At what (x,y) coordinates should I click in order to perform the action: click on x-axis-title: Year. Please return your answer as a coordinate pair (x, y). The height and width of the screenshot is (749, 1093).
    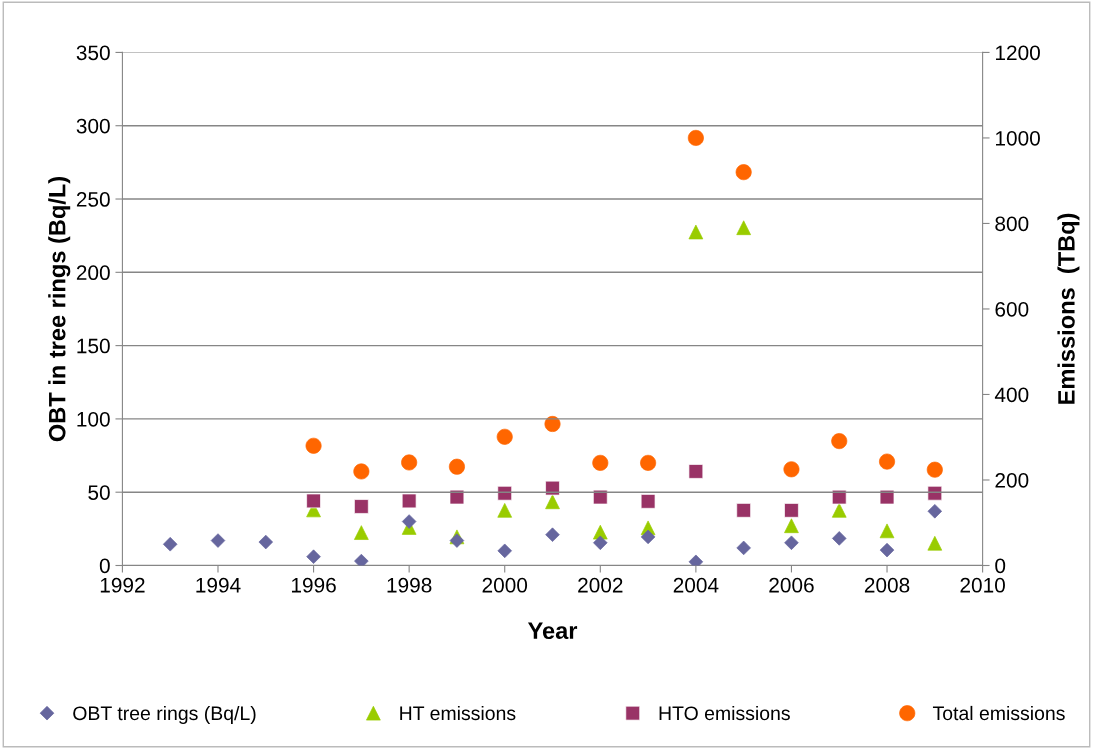
    Looking at the image, I should click on (552, 631).